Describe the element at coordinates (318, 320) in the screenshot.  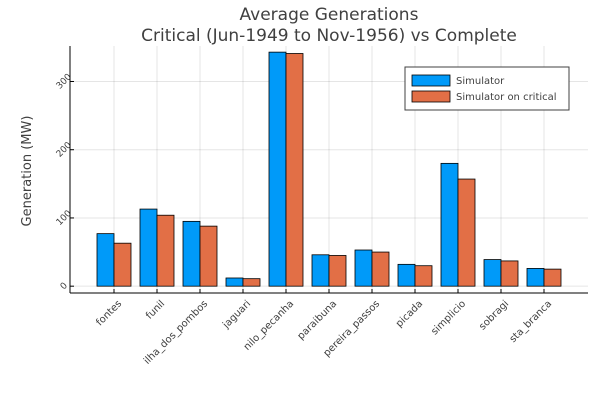
I see `x-tick-label: paraibuna` at that location.